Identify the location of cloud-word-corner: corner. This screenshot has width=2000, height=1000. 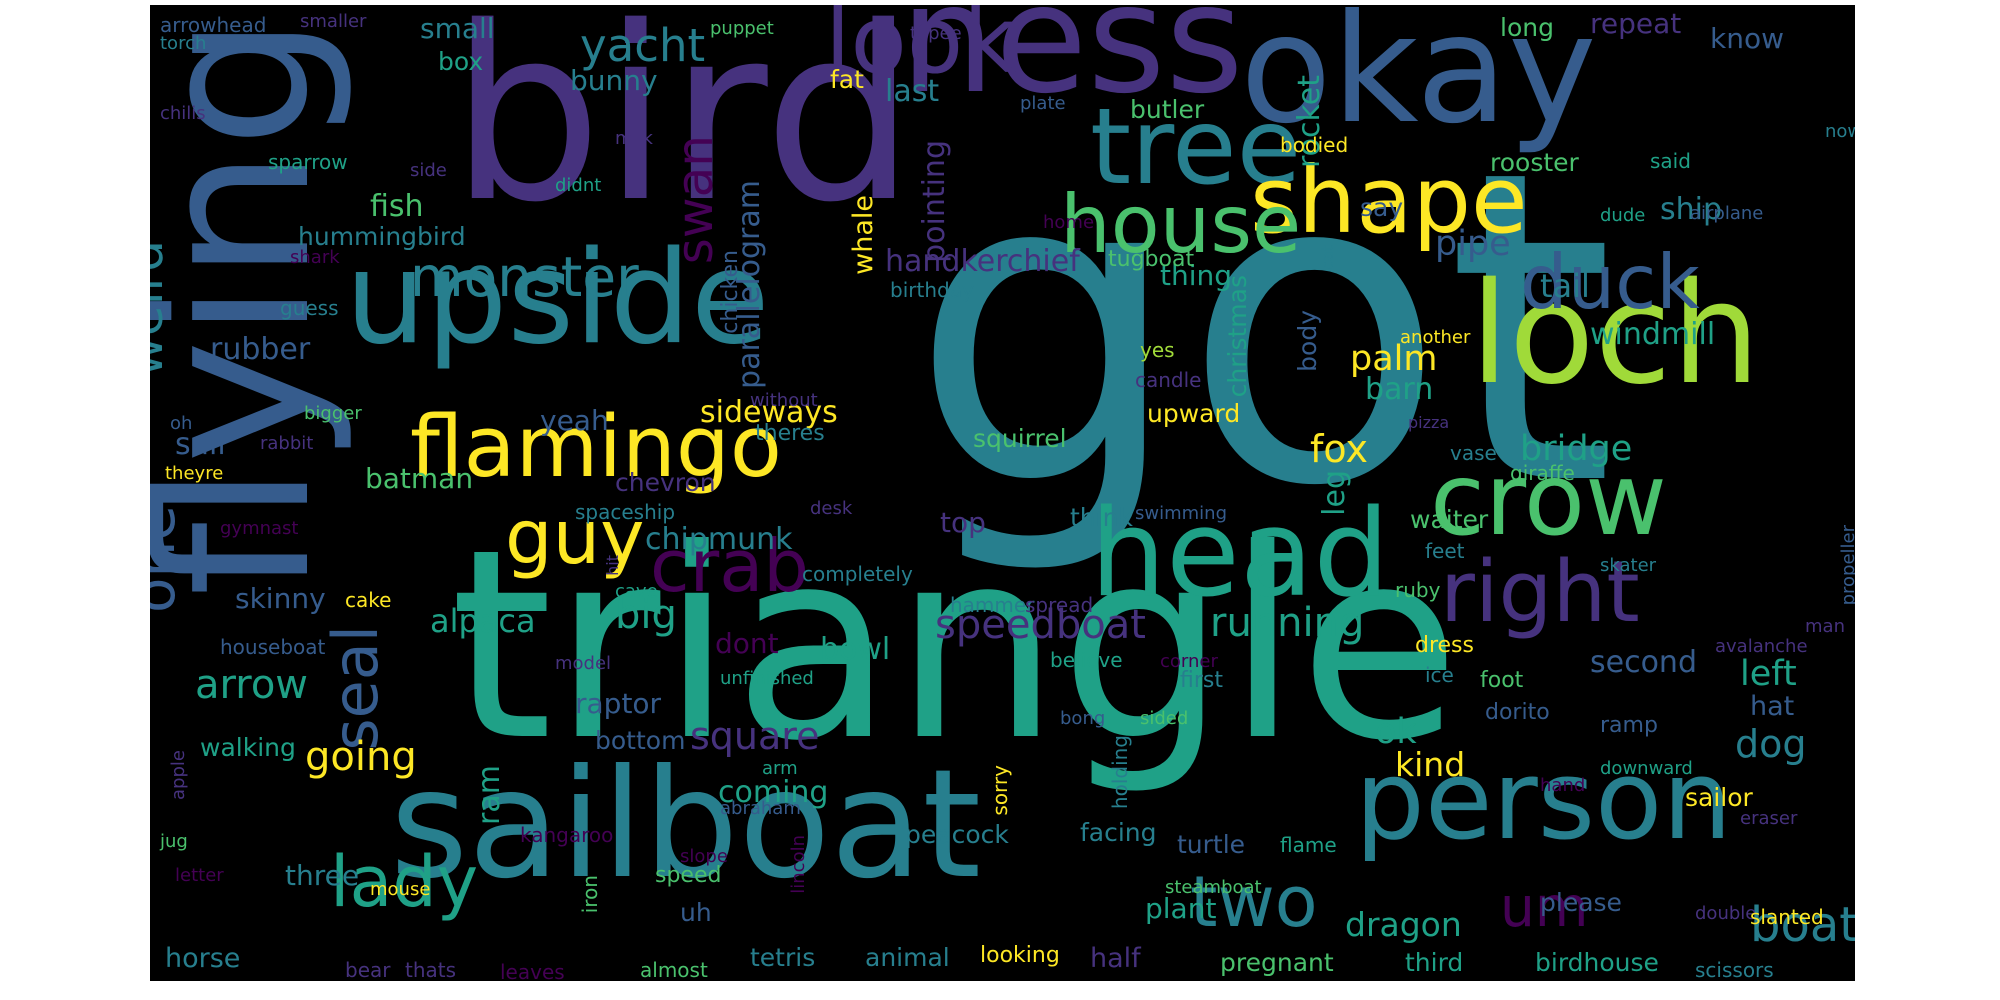
(1189, 661).